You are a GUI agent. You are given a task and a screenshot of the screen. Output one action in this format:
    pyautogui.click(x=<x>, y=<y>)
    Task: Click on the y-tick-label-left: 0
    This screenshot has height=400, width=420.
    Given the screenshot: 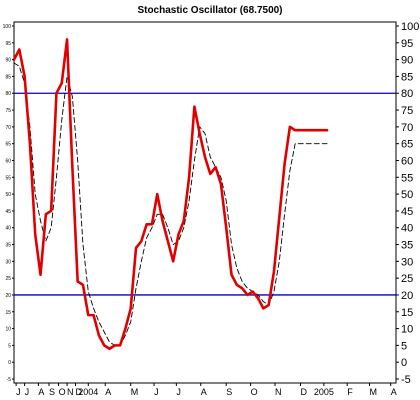 What is the action you would take?
    pyautogui.click(x=9, y=363)
    